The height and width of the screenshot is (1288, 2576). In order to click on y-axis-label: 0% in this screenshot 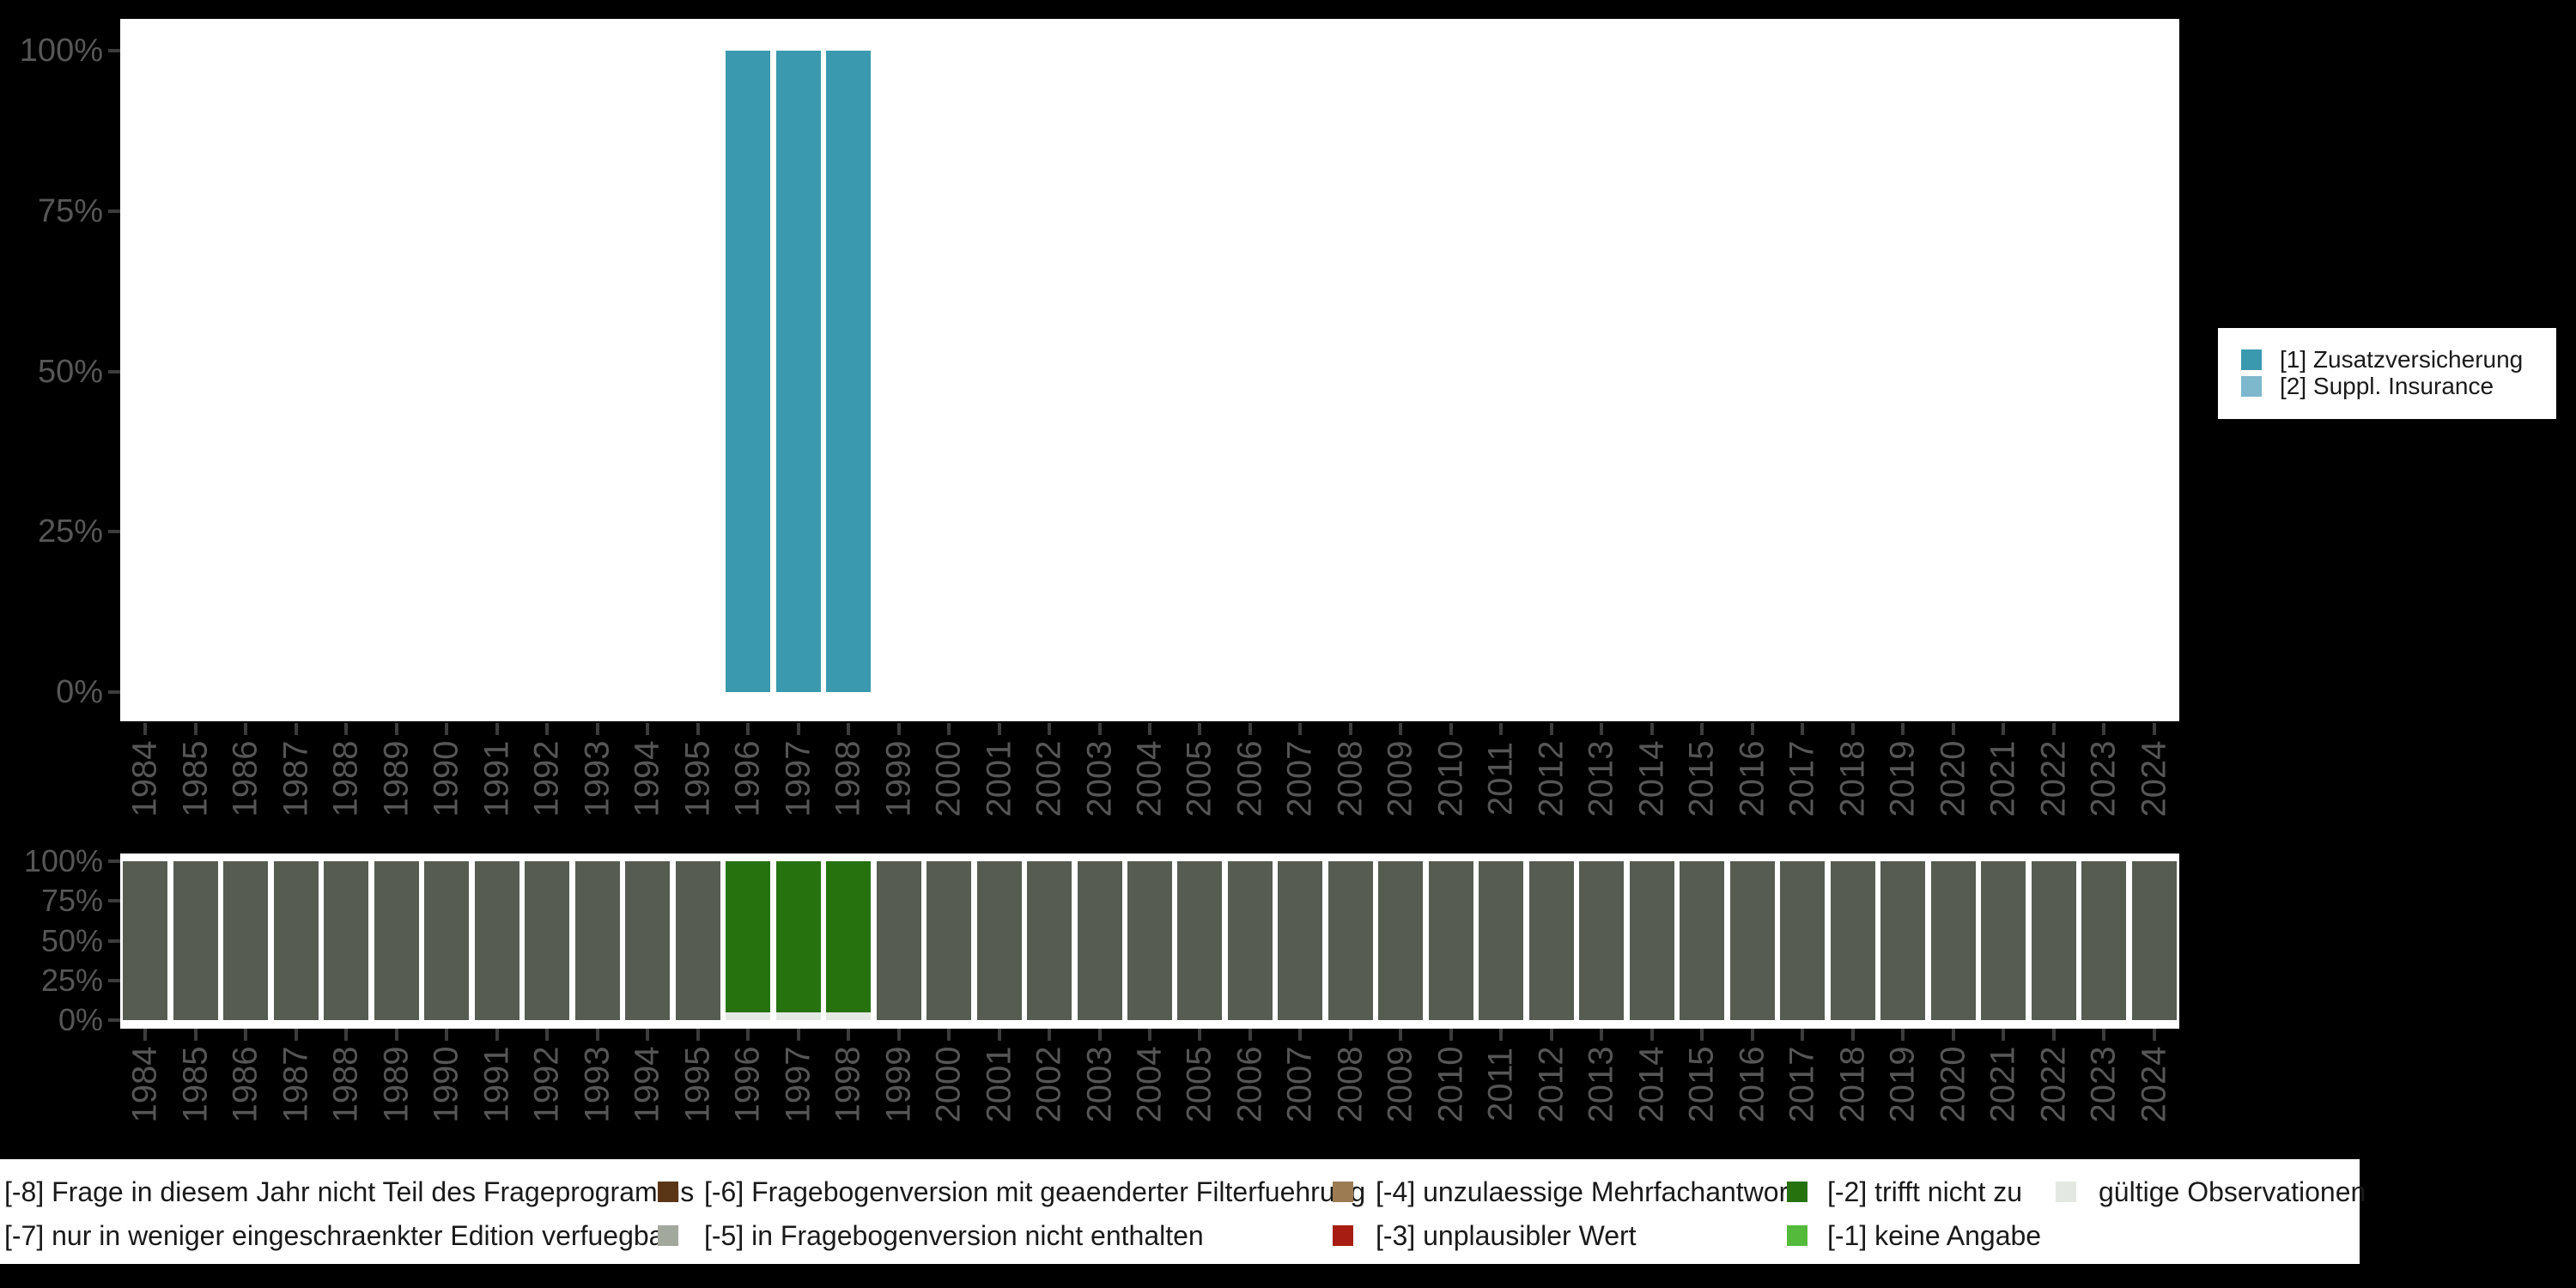, I will do `click(80, 1020)`.